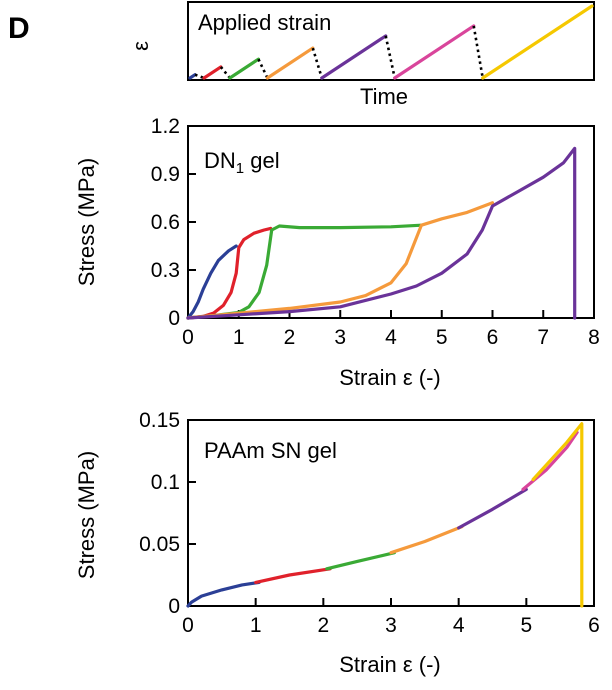 This screenshot has height=690, width=612. Describe the element at coordinates (290, 63) in the screenshot. I see `schedule-ramp-orange` at that location.